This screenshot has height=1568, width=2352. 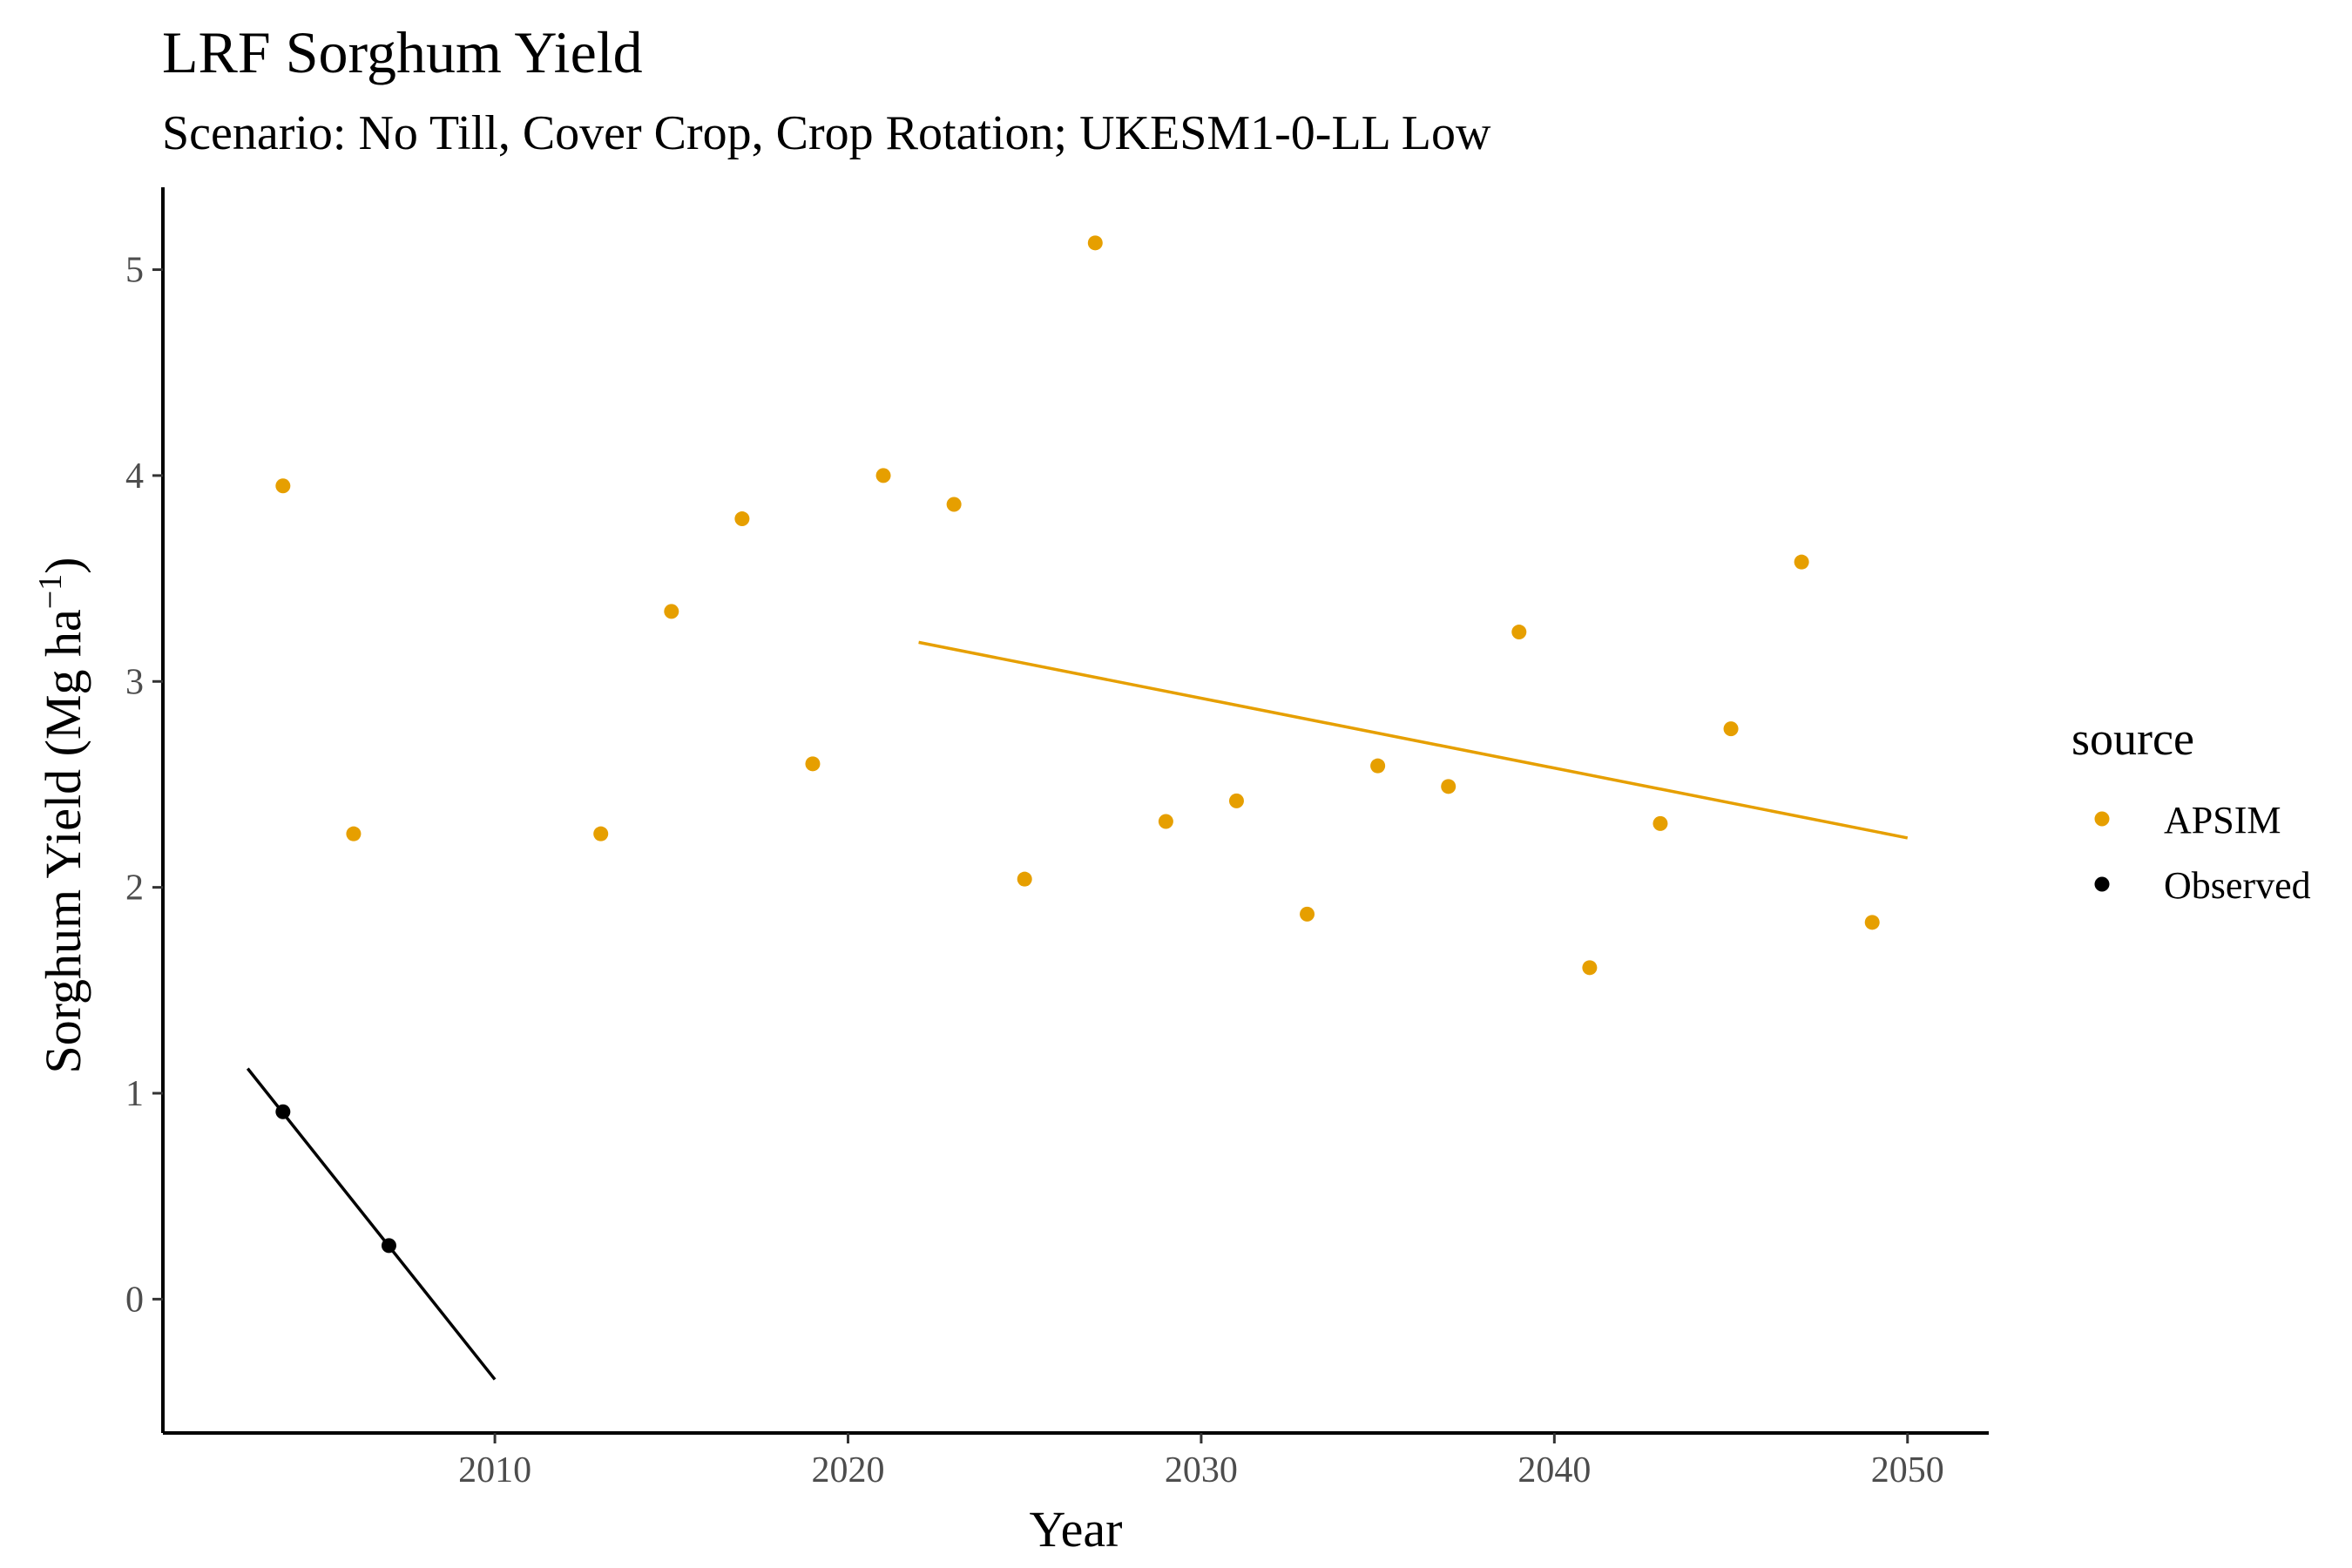 What do you see at coordinates (134, 476) in the screenshot?
I see `y-tick-label: 4` at bounding box center [134, 476].